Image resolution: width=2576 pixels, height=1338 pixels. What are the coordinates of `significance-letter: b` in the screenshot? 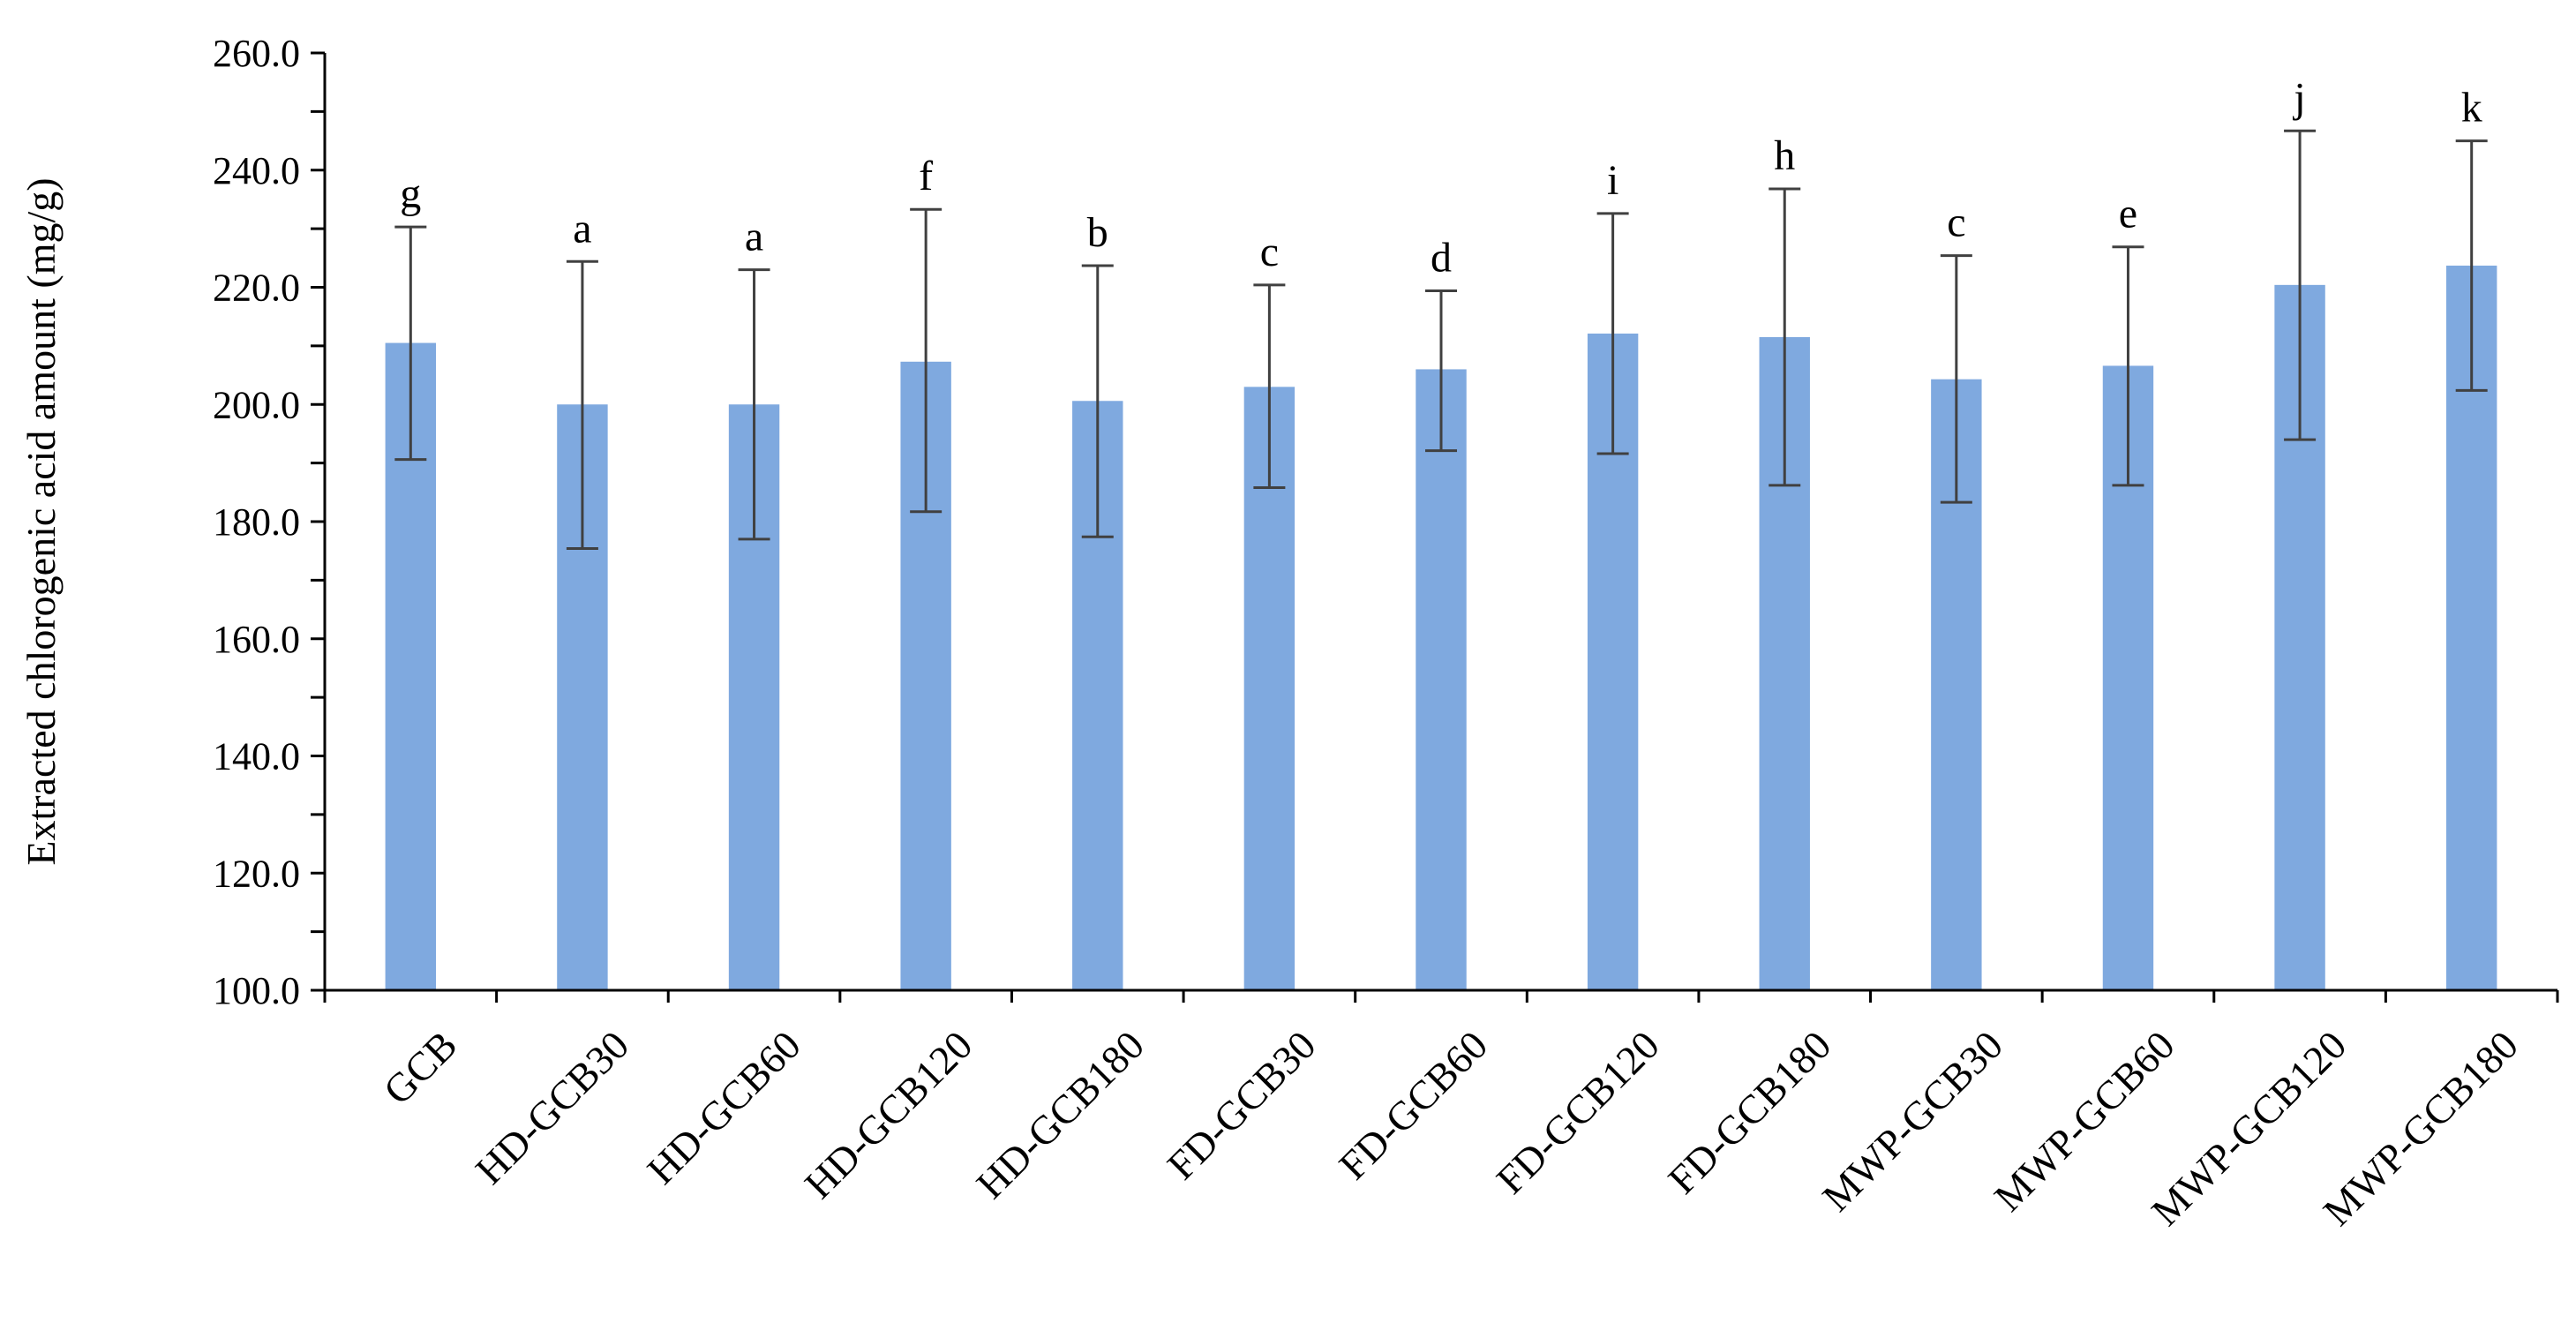 It's located at (1097, 232).